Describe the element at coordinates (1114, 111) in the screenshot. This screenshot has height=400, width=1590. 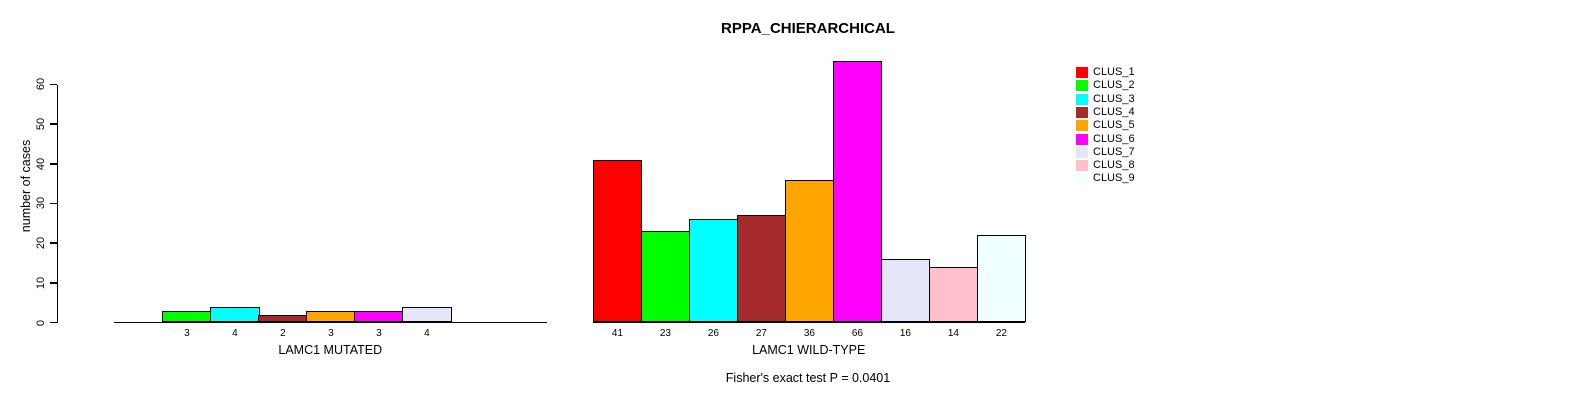
I see `legend-label: CLUS_4` at that location.